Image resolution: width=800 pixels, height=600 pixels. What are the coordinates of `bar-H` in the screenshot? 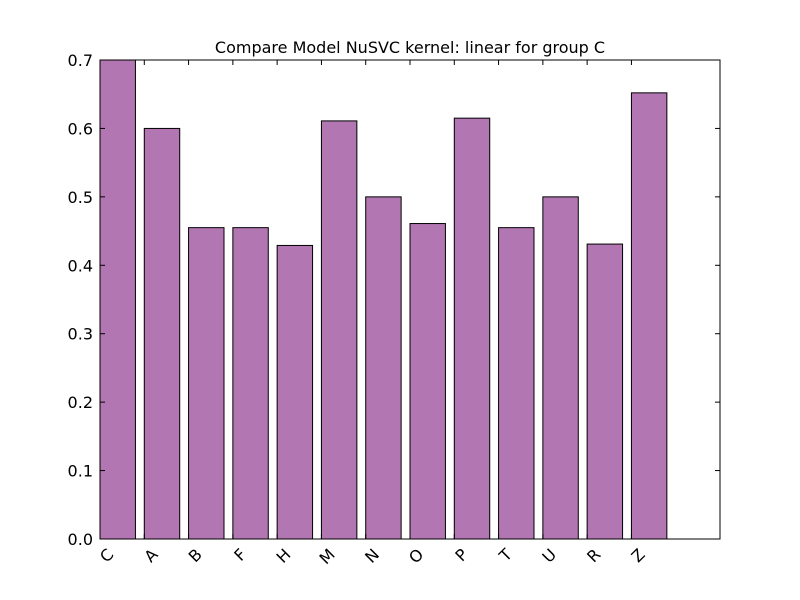 It's located at (295, 392).